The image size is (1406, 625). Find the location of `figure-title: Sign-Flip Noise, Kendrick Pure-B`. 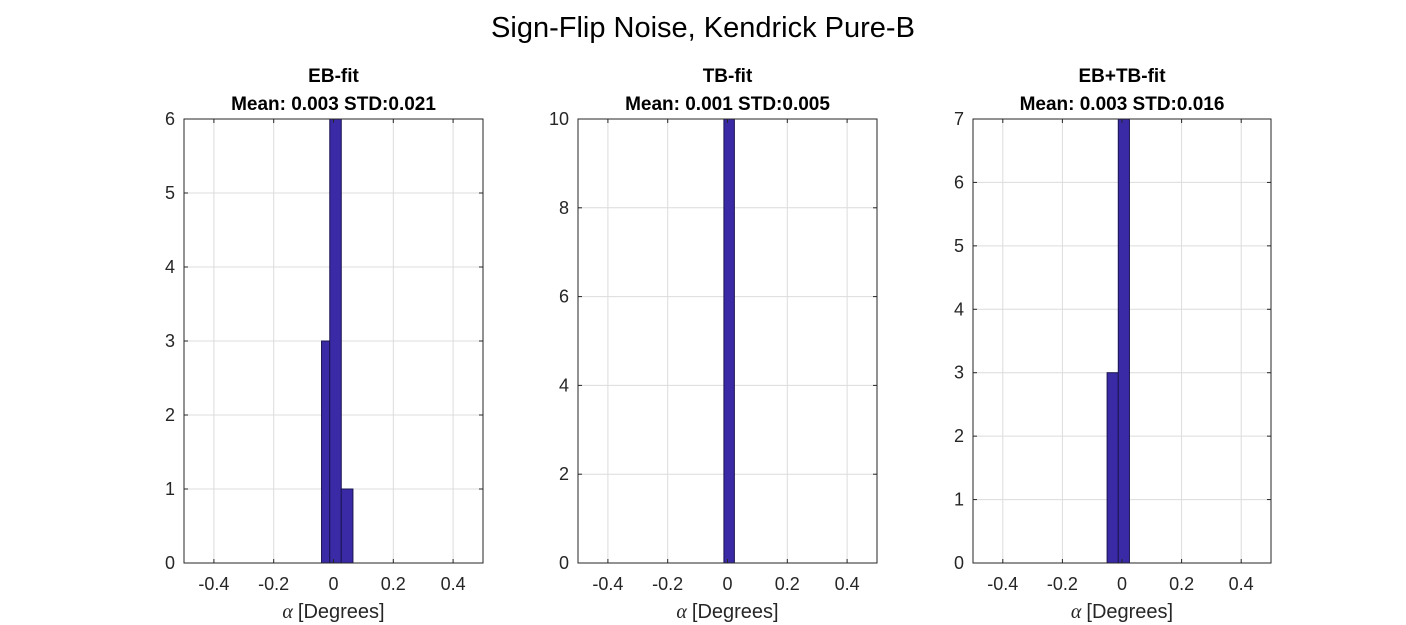

figure-title: Sign-Flip Noise, Kendrick Pure-B is located at coordinates (703, 28).